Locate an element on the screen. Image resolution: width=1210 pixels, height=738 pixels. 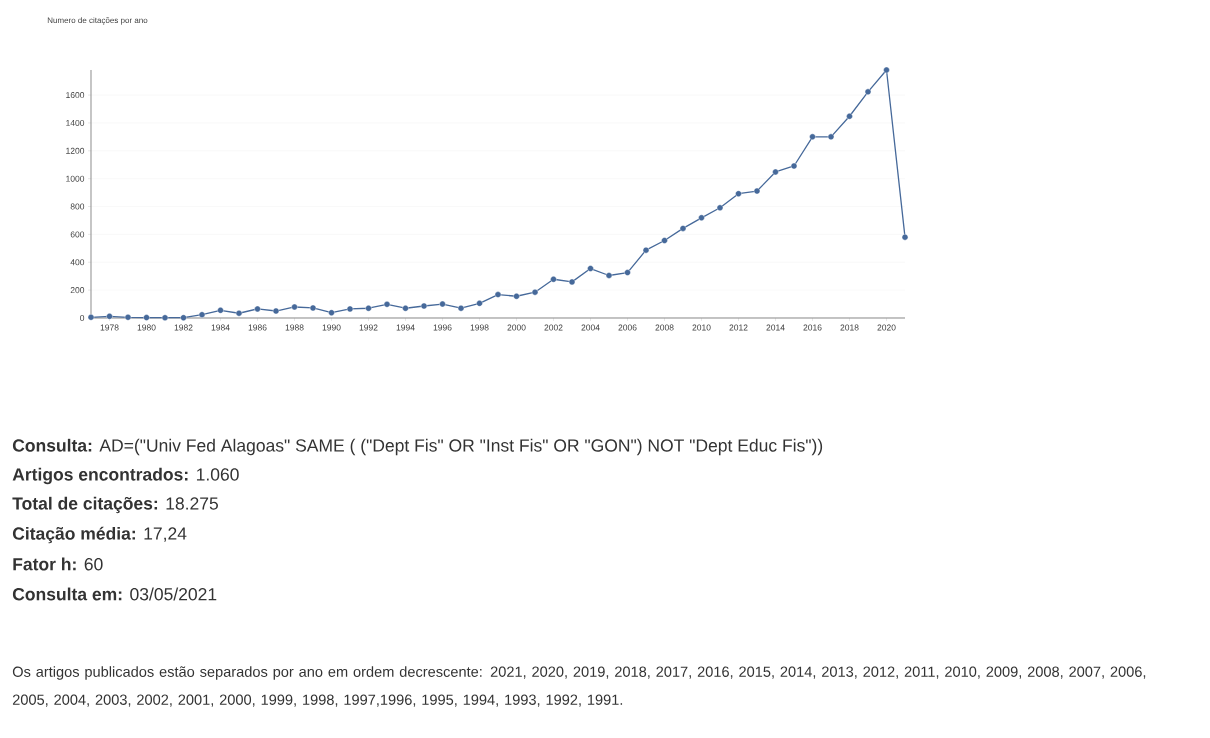
x-tick-label: 2010 is located at coordinates (701, 327).